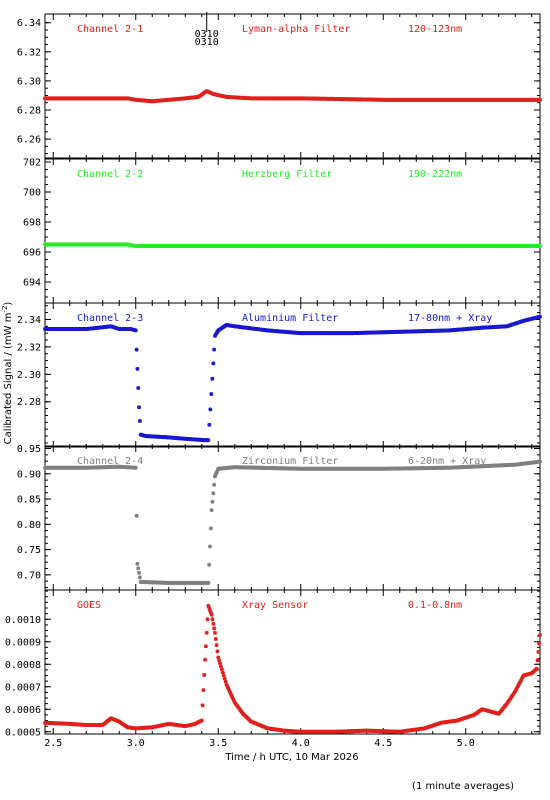 This screenshot has height=800, width=550. I want to click on x-tick-label: 5.0, so click(466, 743).